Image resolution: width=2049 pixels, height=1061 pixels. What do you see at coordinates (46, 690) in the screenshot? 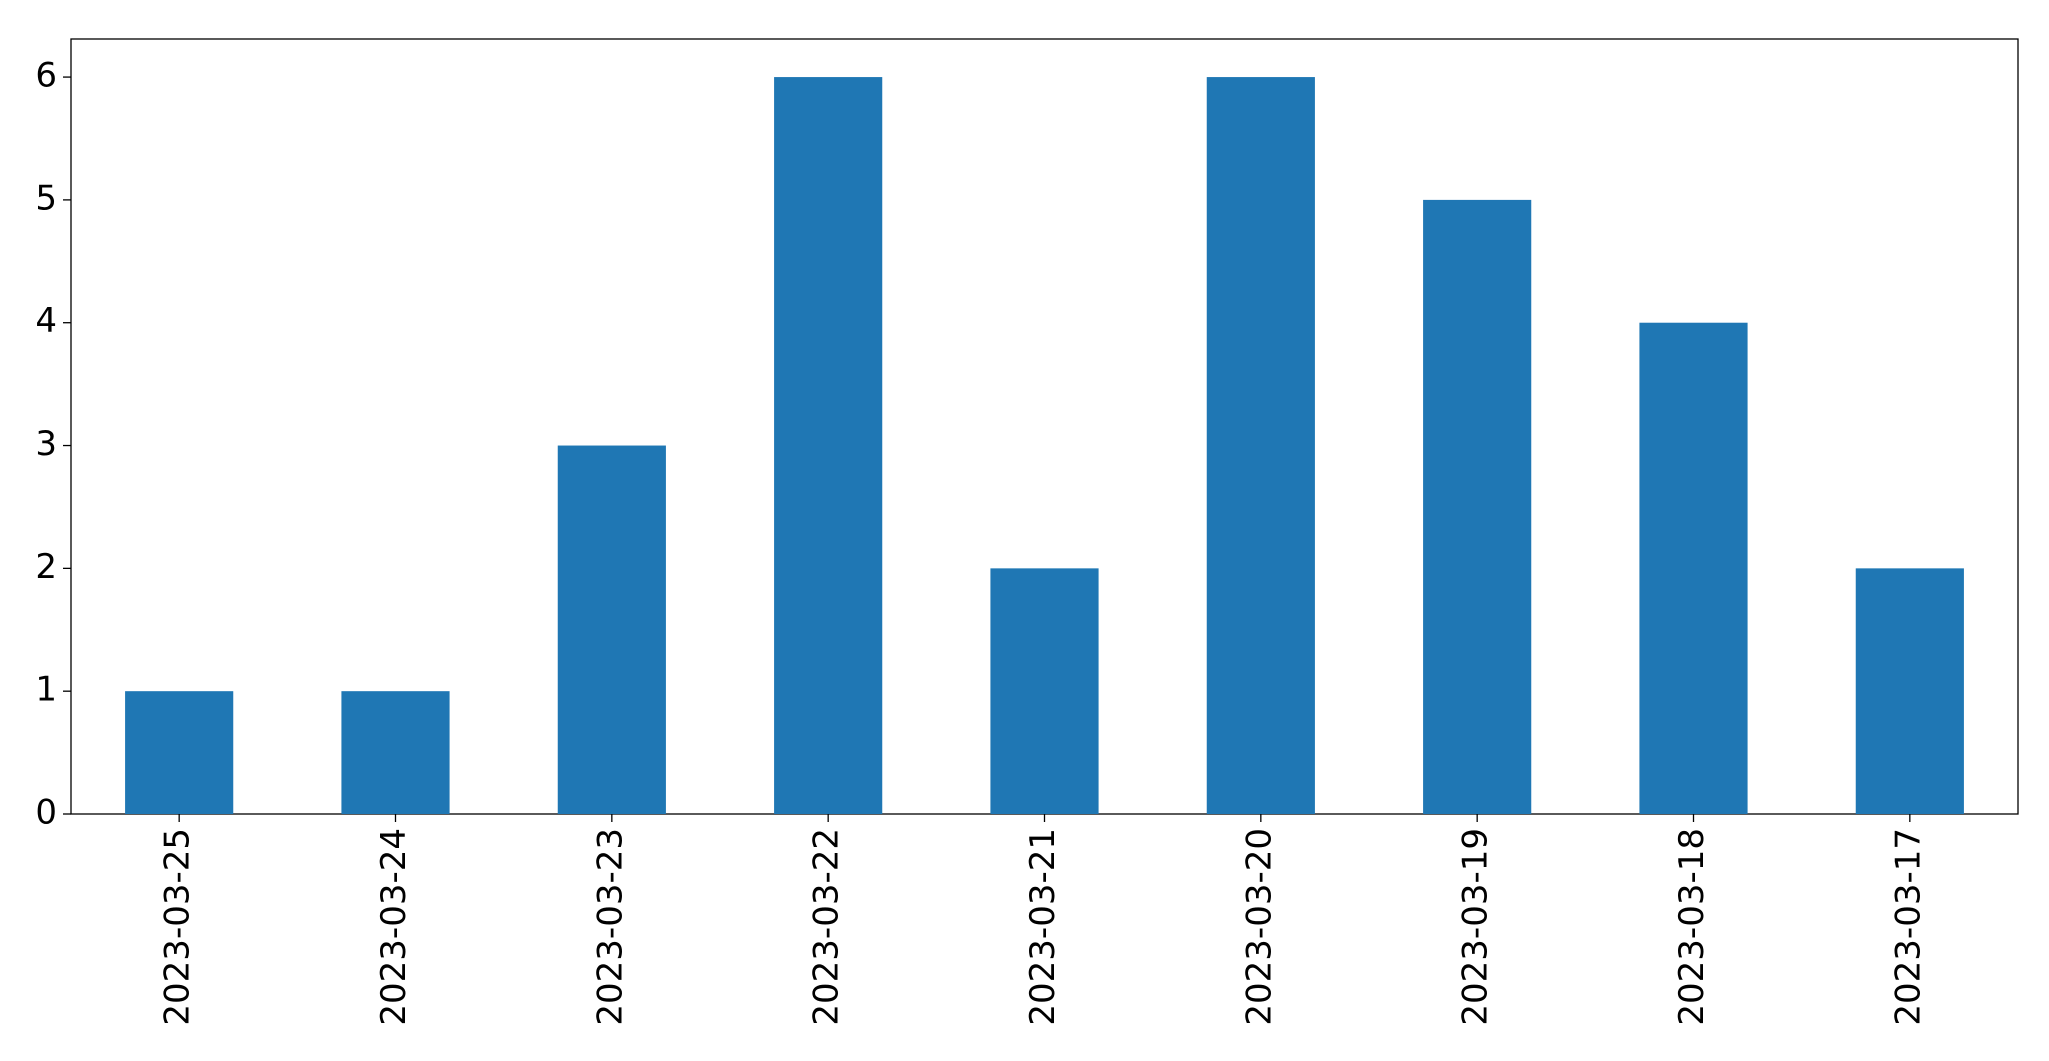
I see `y-tick-label: 1` at bounding box center [46, 690].